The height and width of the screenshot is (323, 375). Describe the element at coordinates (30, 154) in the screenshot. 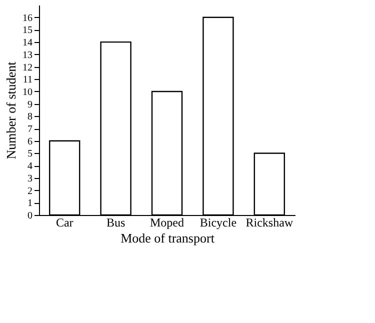

I see `y-tick-label: 5` at that location.